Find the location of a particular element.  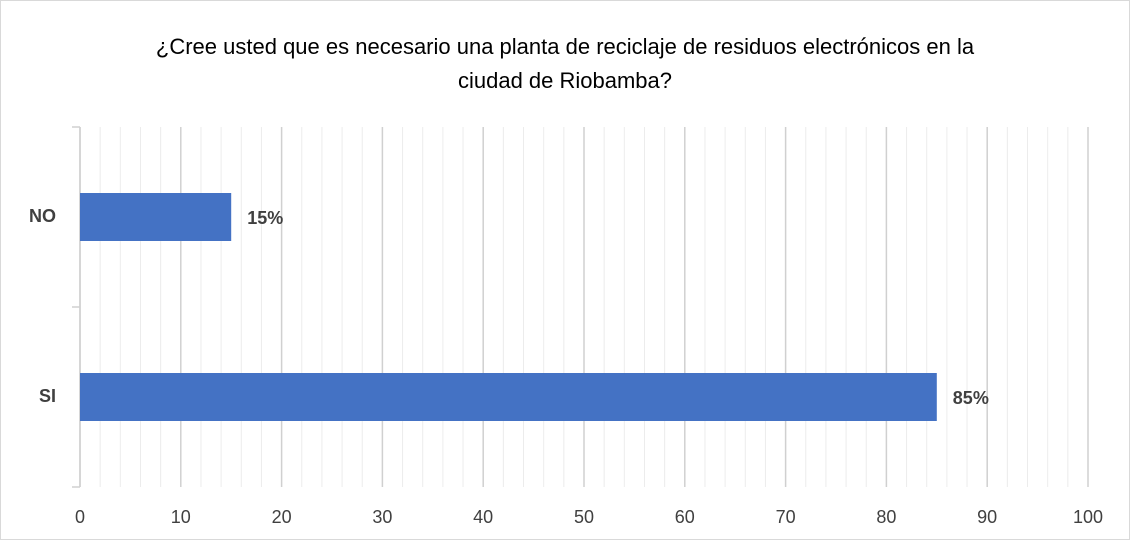

y-tick-label: NO is located at coordinates (42, 216).